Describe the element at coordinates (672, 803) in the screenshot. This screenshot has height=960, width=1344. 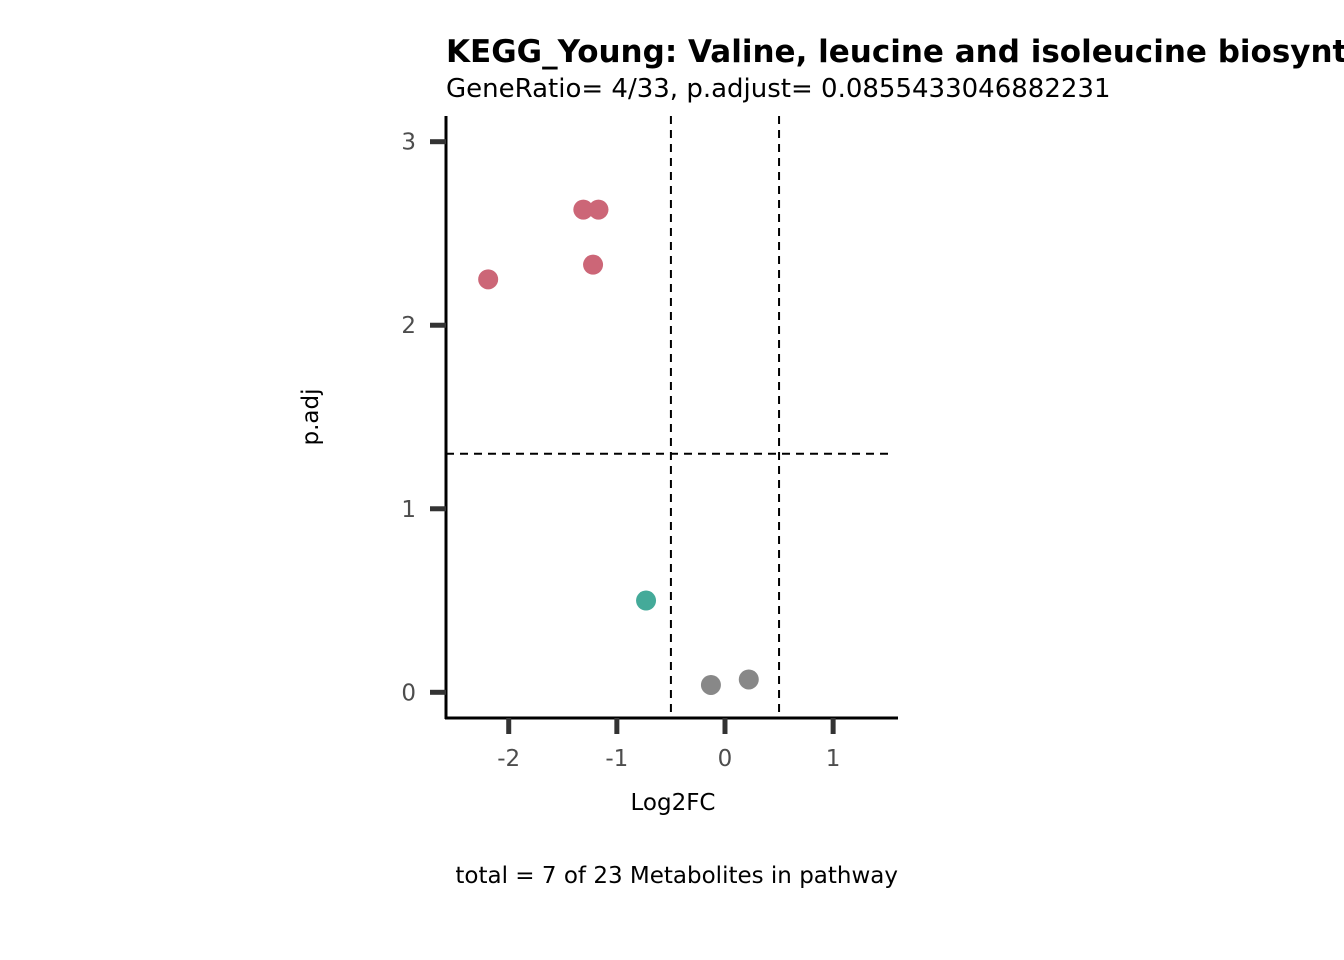
I see `x-axis-title: Log2FC` at that location.